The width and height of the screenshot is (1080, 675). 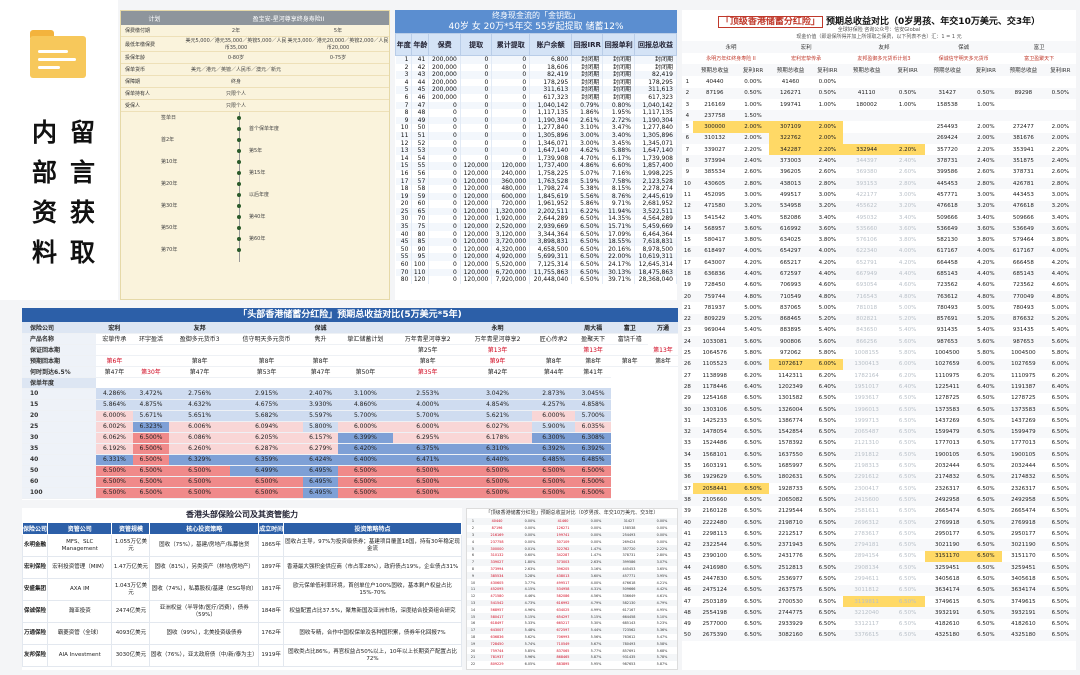 I want to click on asset-cell: 1.043万亿美元, so click(x=131, y=589).